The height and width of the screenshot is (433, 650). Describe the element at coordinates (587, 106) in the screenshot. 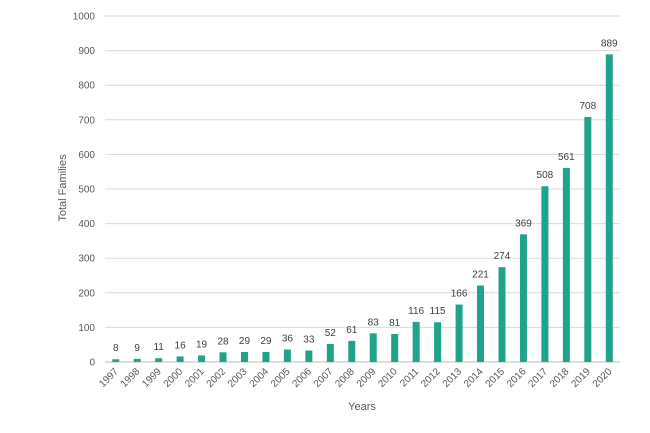

I see `data-label: 708` at that location.